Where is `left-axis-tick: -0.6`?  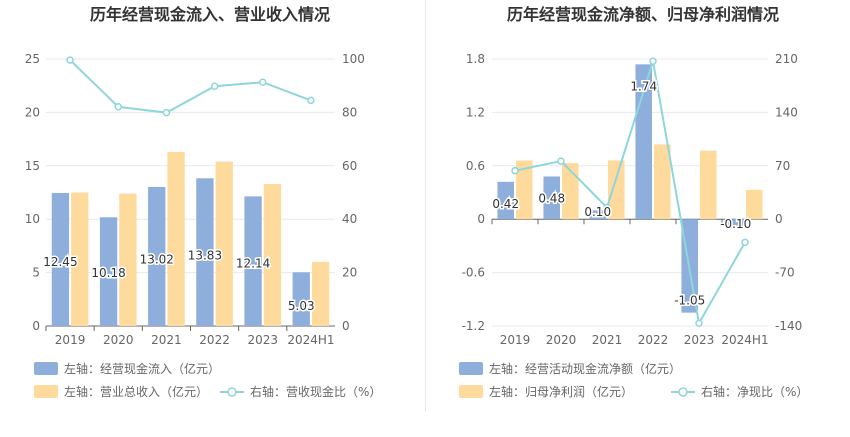
left-axis-tick: -0.6 is located at coordinates (473, 273).